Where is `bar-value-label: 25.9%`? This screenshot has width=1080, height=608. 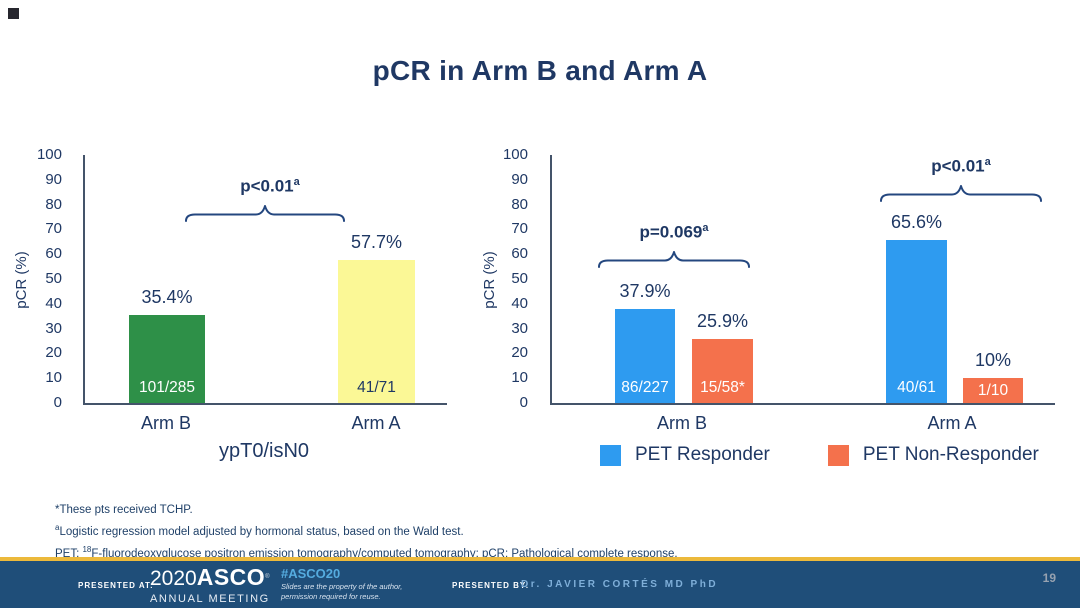
bar-value-label: 25.9% is located at coordinates (722, 320).